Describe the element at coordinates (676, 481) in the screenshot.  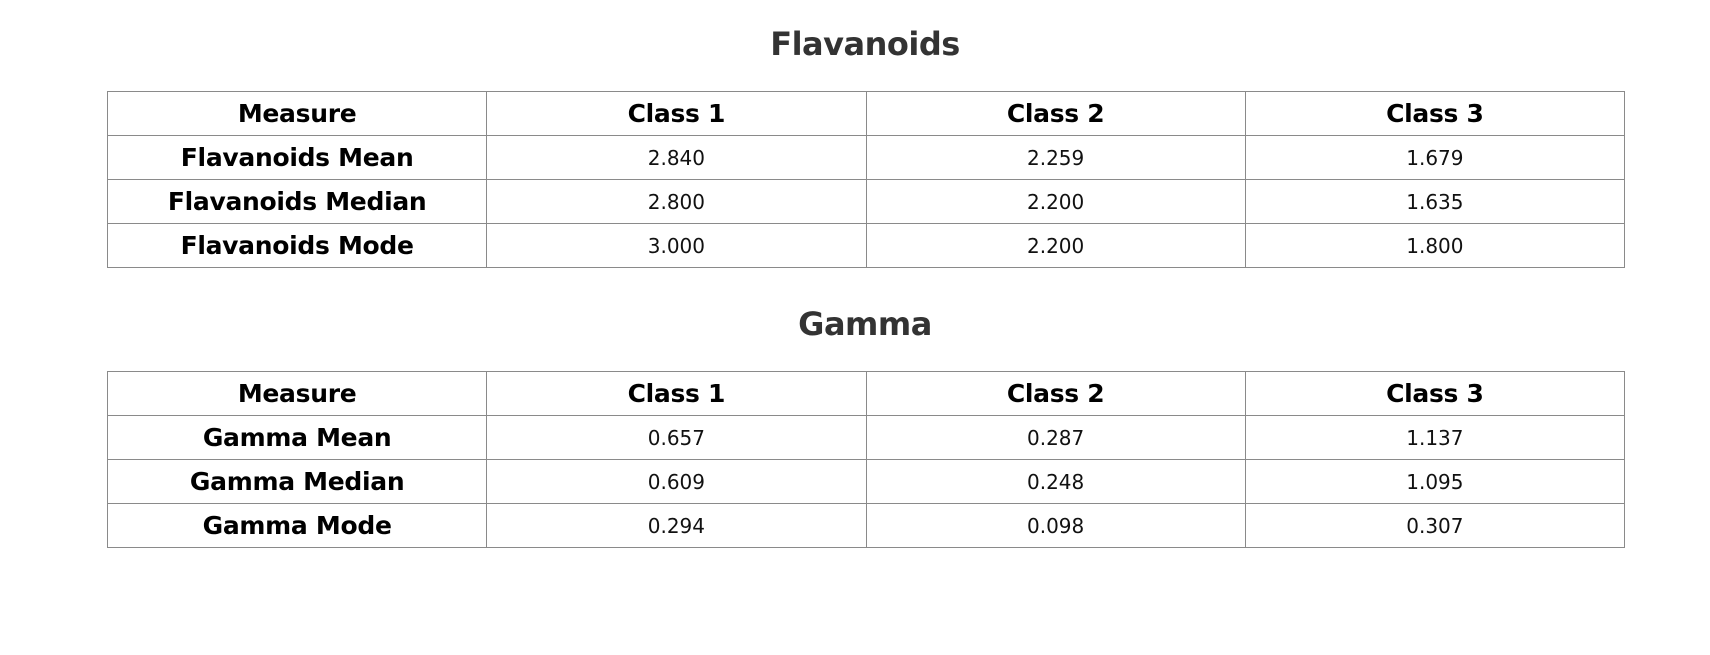
I see `table-cell: 0.609` at that location.